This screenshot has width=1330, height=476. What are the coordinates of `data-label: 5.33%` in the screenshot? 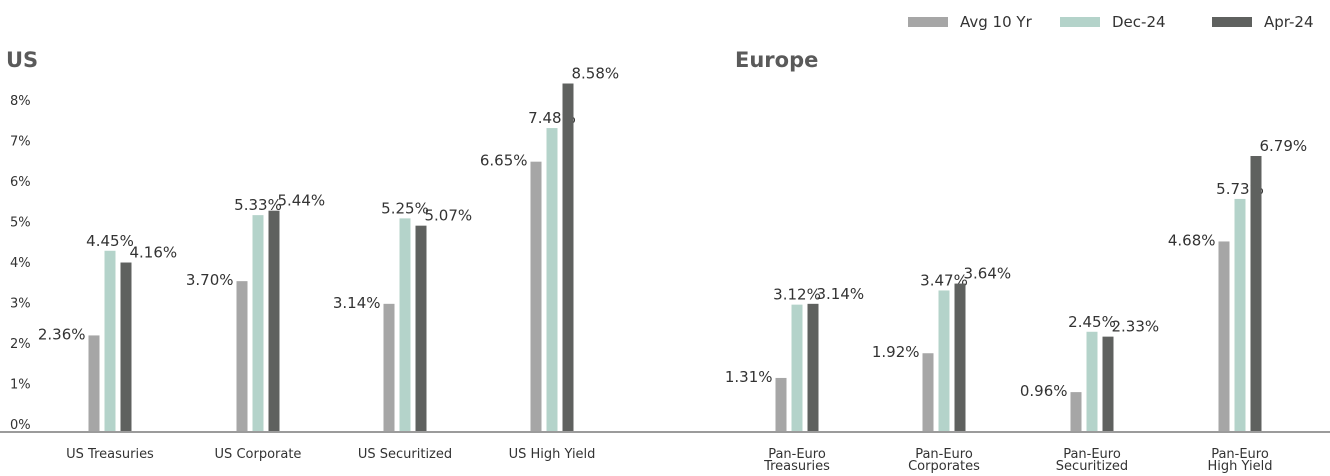 It's located at (258, 205).